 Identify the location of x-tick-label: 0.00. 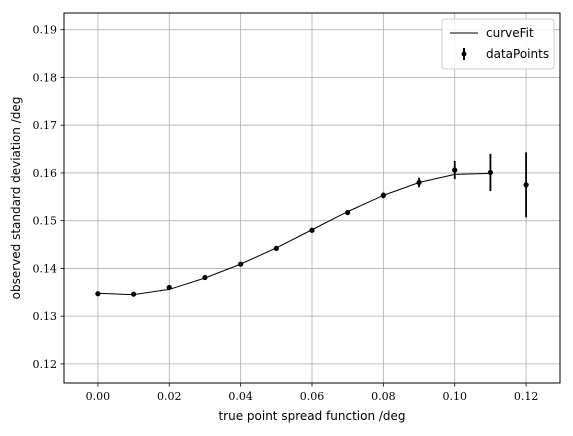
(98, 396).